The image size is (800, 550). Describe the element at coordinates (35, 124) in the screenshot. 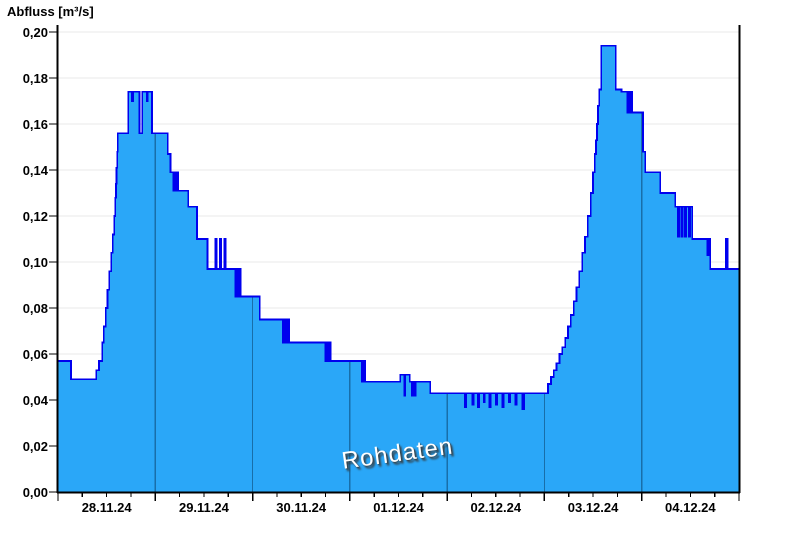

I see `y-axis-label: 0,16` at that location.